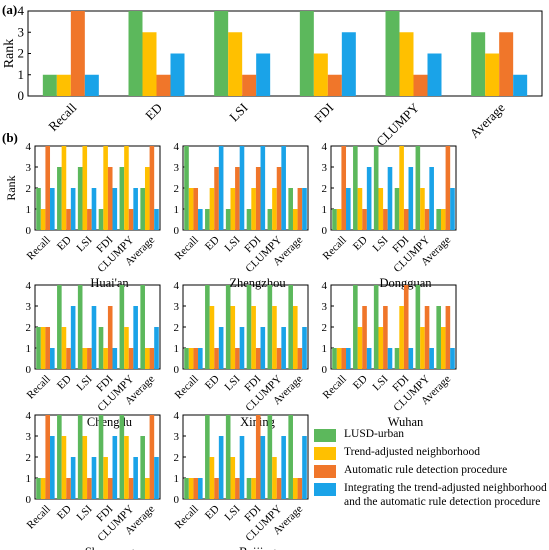 This screenshot has width=549, height=550. What do you see at coordinates (431, 358) in the screenshot?
I see `bar-clumpy-s3` at bounding box center [431, 358].